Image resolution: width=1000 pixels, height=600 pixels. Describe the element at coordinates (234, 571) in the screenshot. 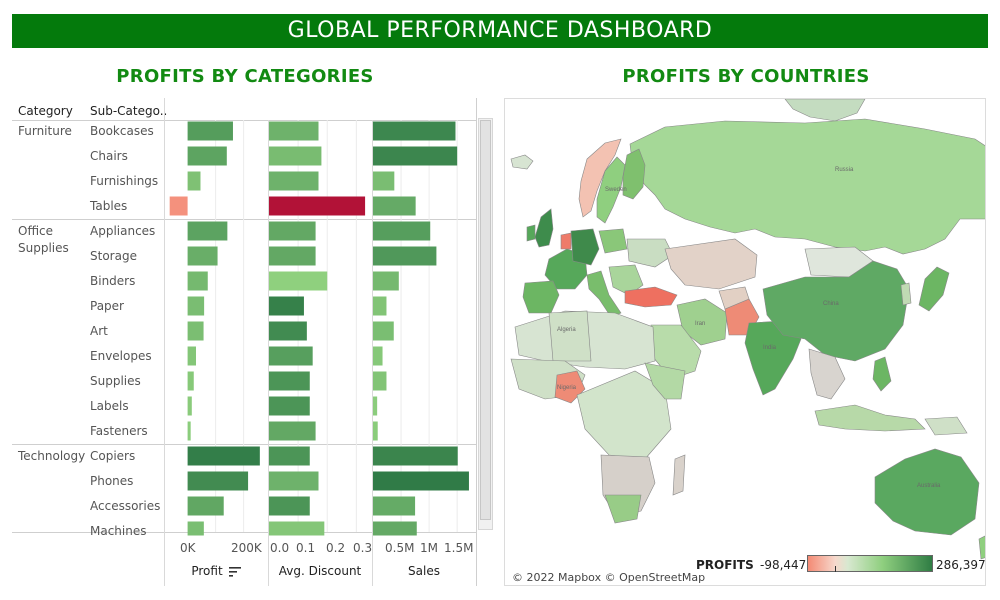

I see `sort-icon` at that location.